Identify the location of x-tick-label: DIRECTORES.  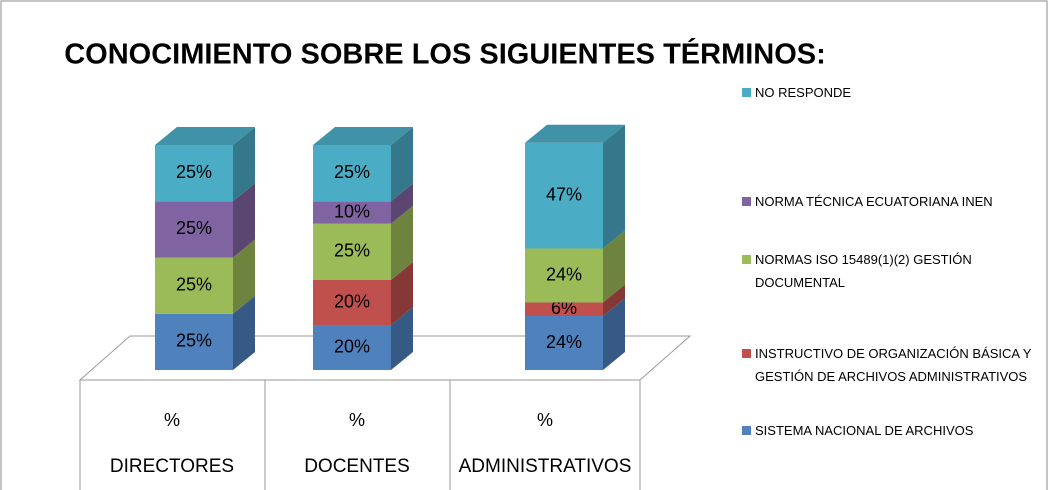
(172, 466).